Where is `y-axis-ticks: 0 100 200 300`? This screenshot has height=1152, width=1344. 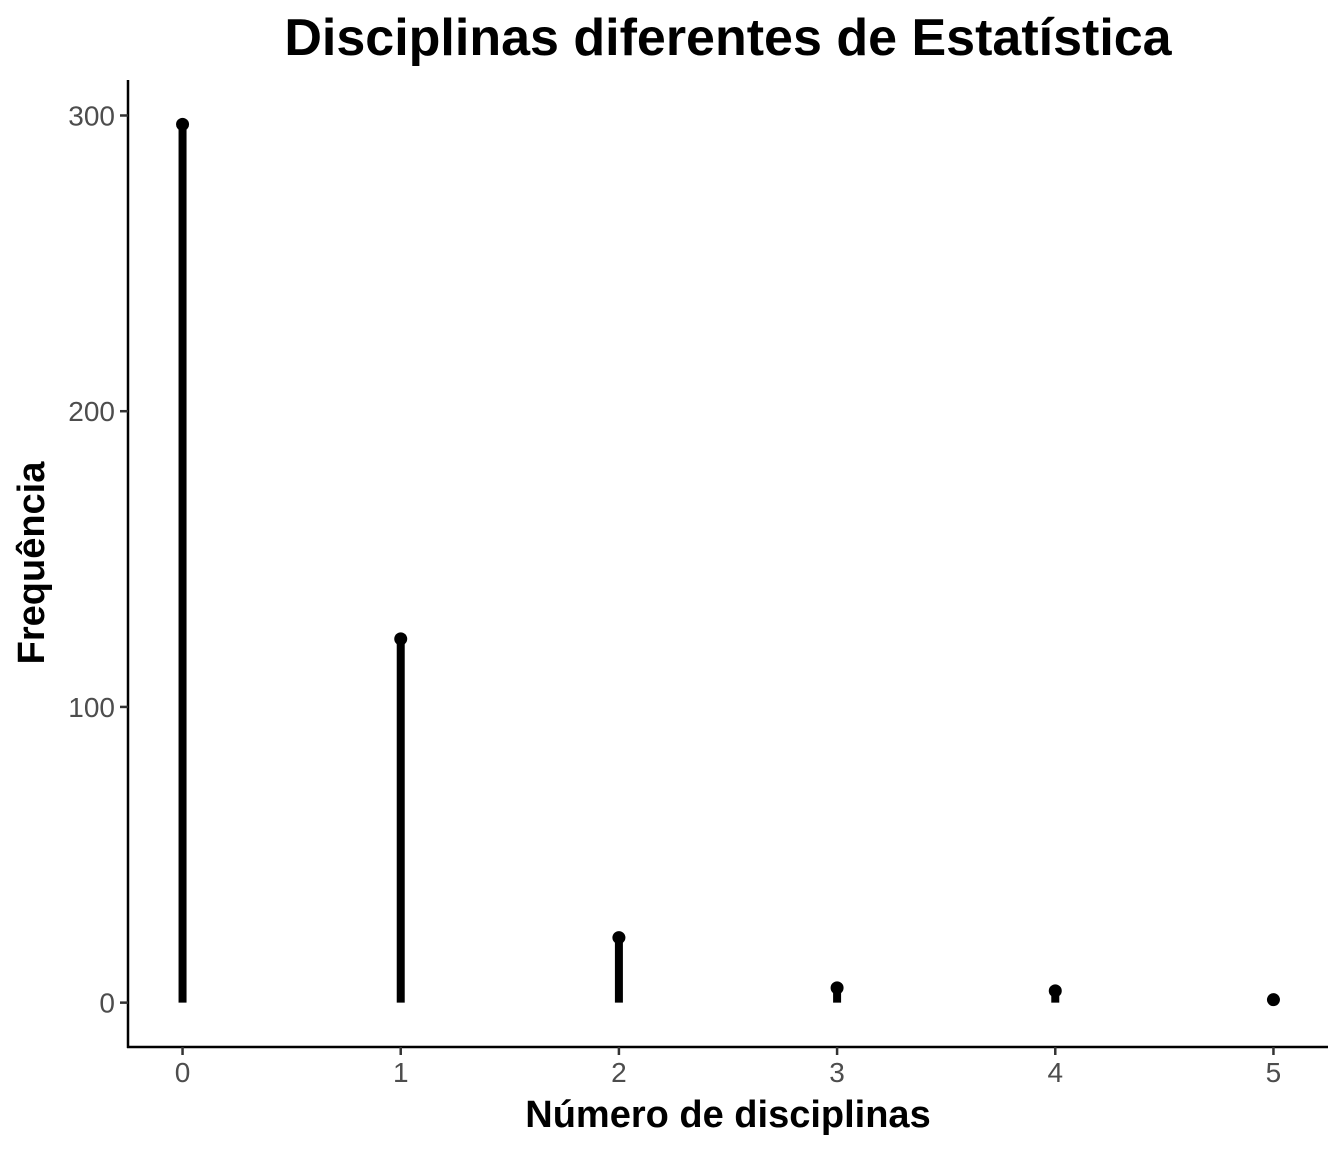 y-axis-ticks: 0 100 200 300 is located at coordinates (98, 559).